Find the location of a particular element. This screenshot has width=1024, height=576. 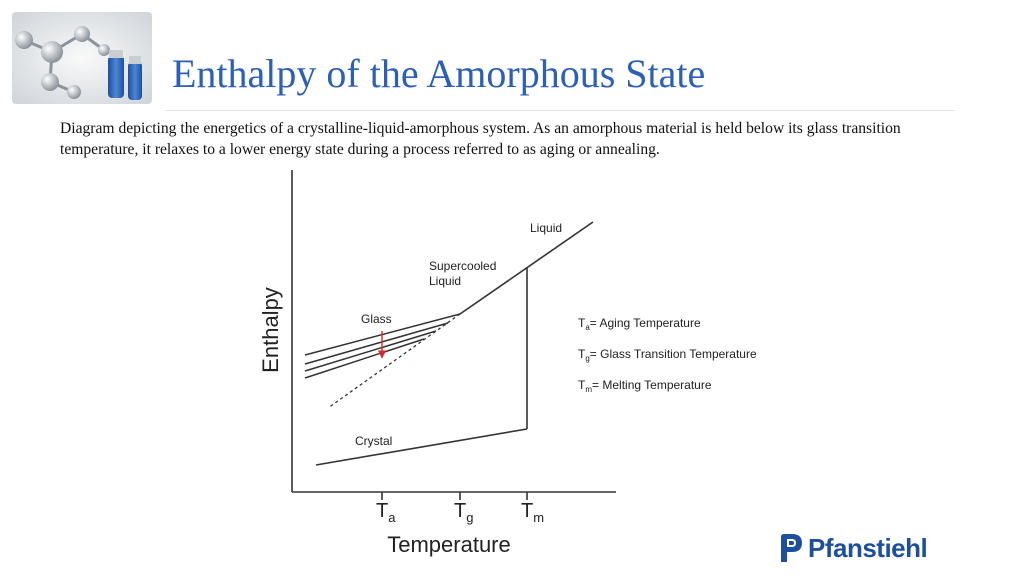

x-axis-label: Temperature is located at coordinates (449, 544).